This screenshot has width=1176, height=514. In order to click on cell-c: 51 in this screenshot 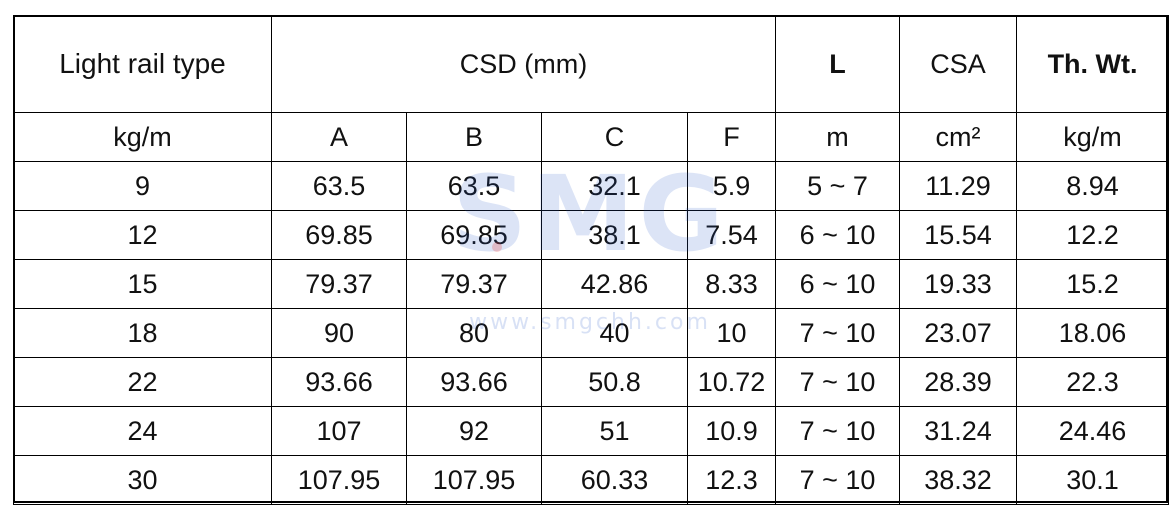, I will do `click(614, 431)`.